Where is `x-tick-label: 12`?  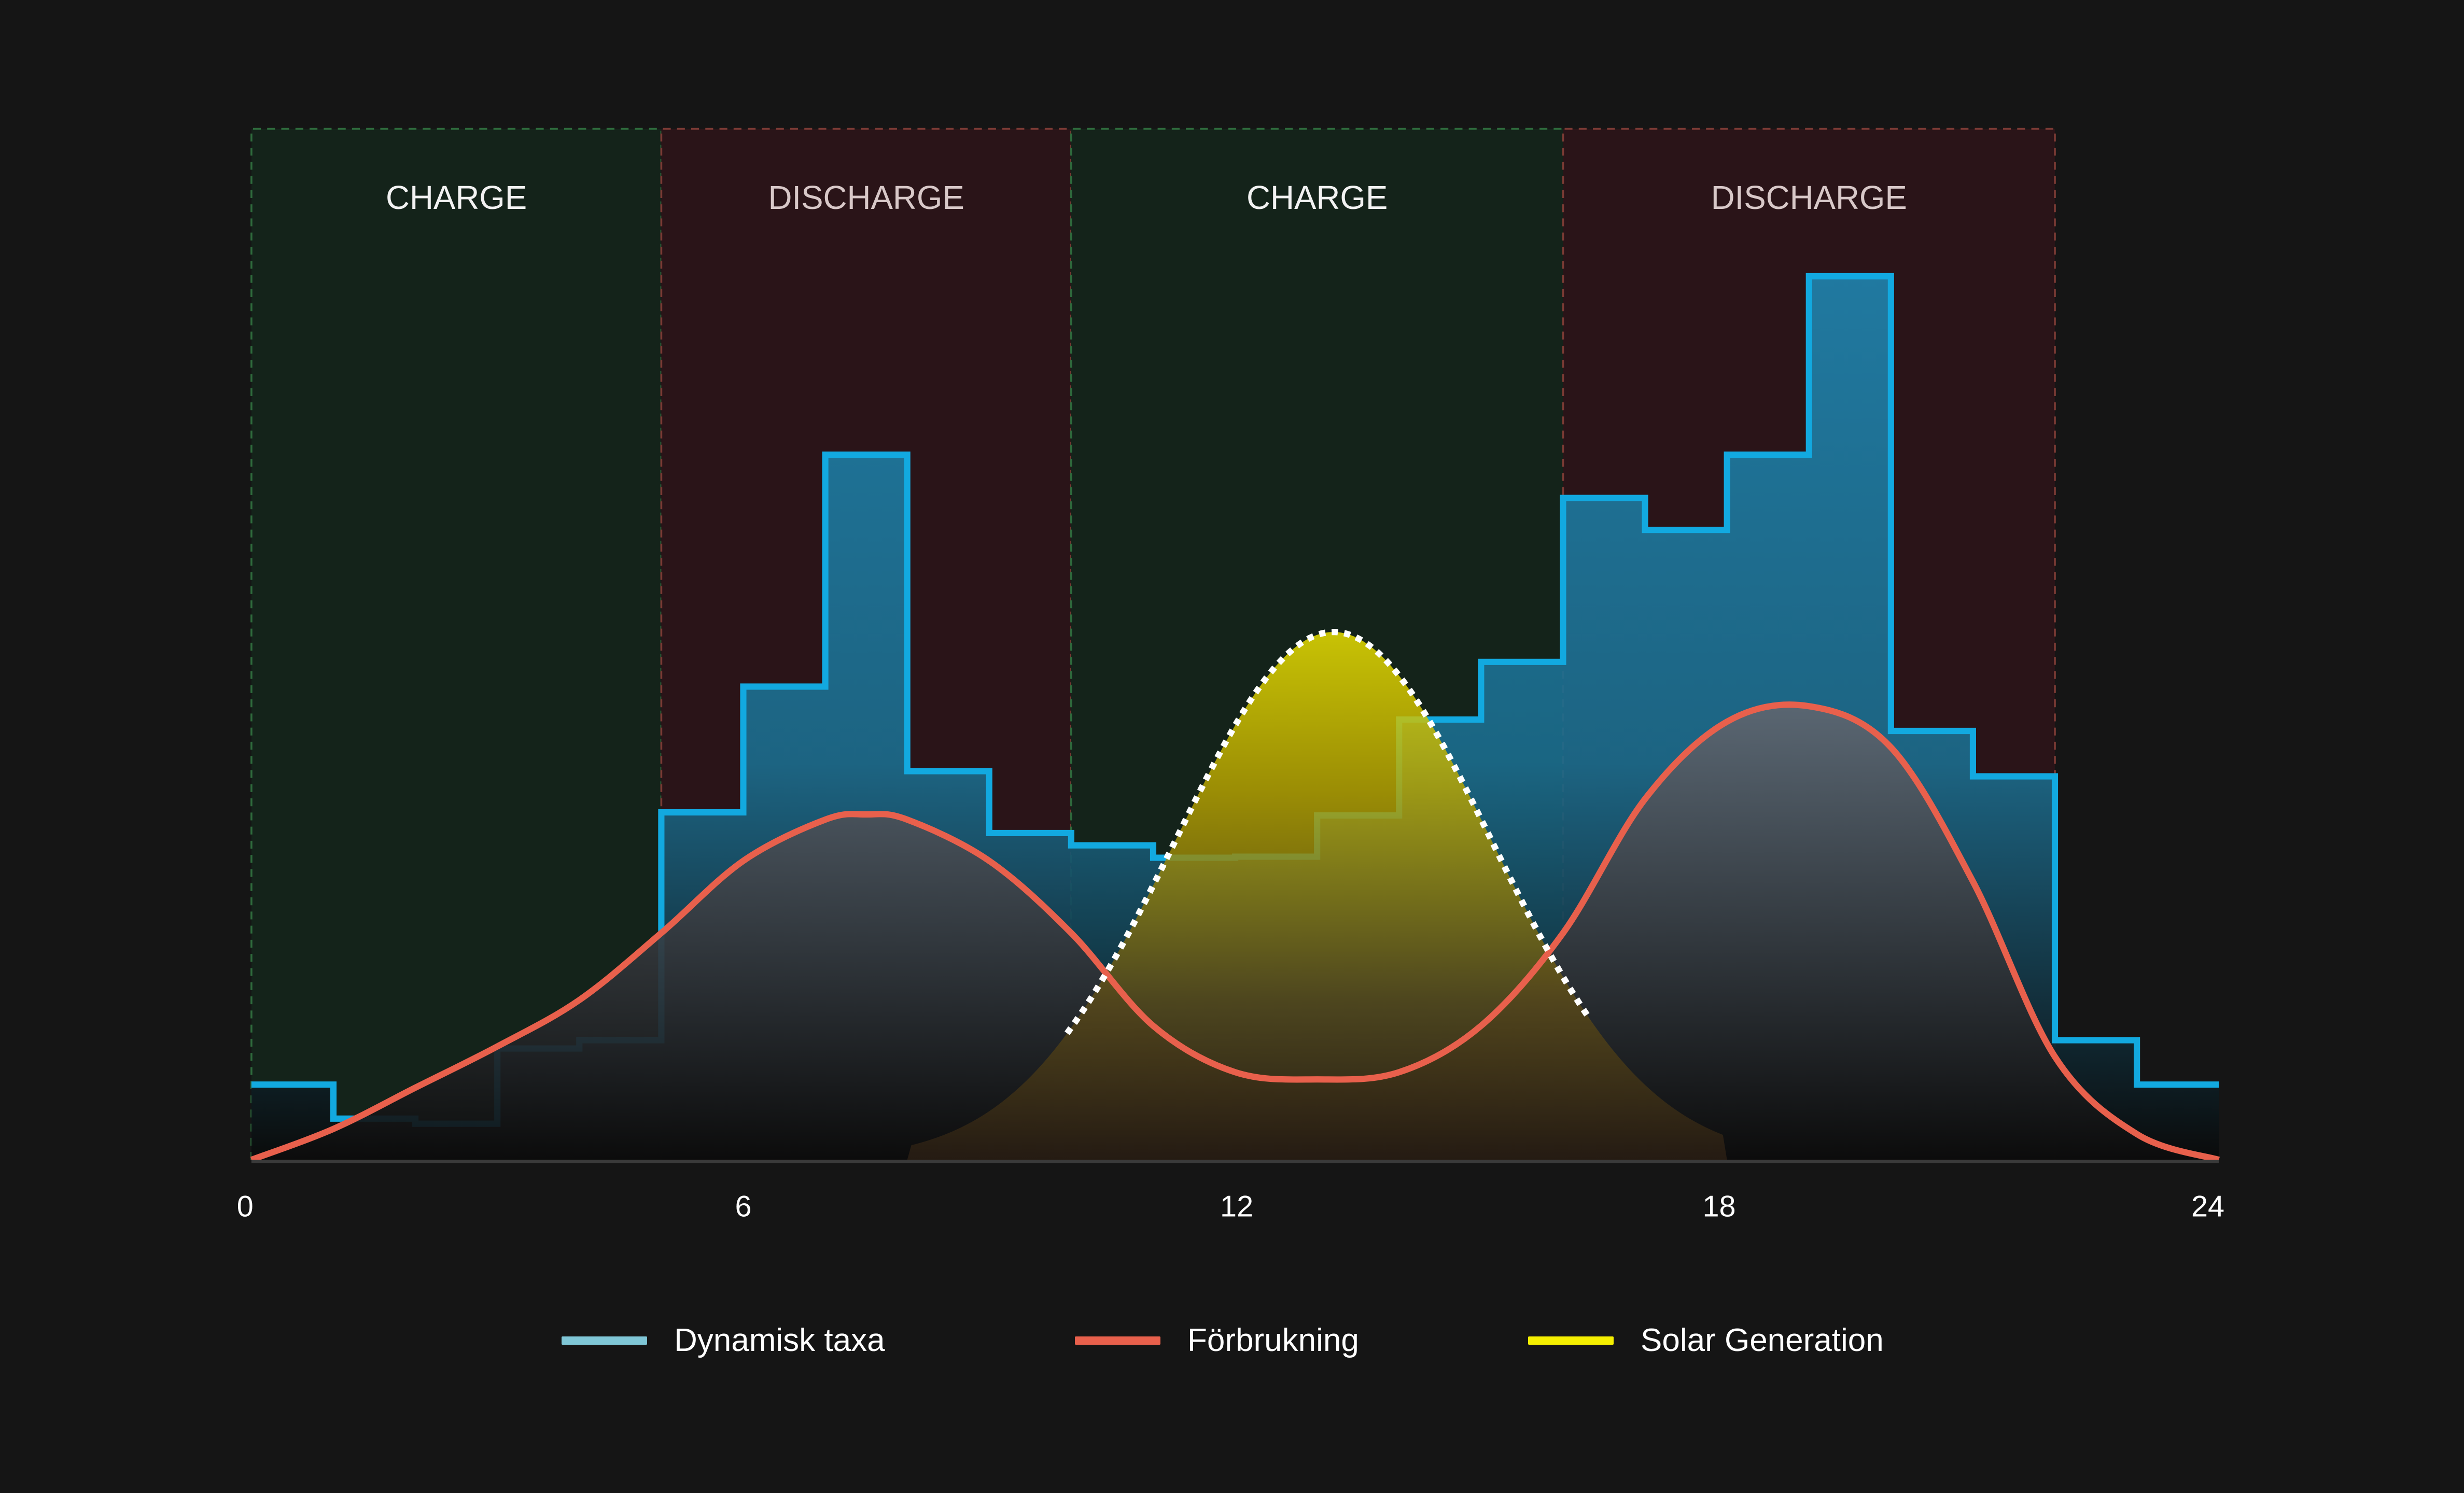
x-tick-label: 12 is located at coordinates (1236, 1206).